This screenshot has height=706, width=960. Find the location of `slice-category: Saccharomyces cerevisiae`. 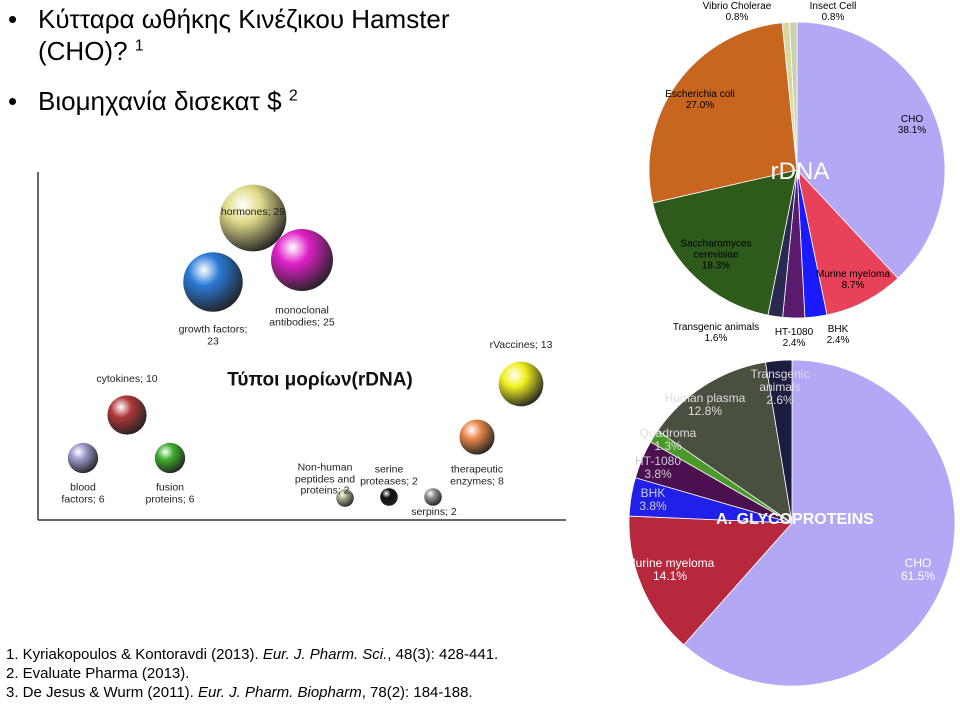

slice-category: Saccharomyces cerevisiae is located at coordinates (716, 249).